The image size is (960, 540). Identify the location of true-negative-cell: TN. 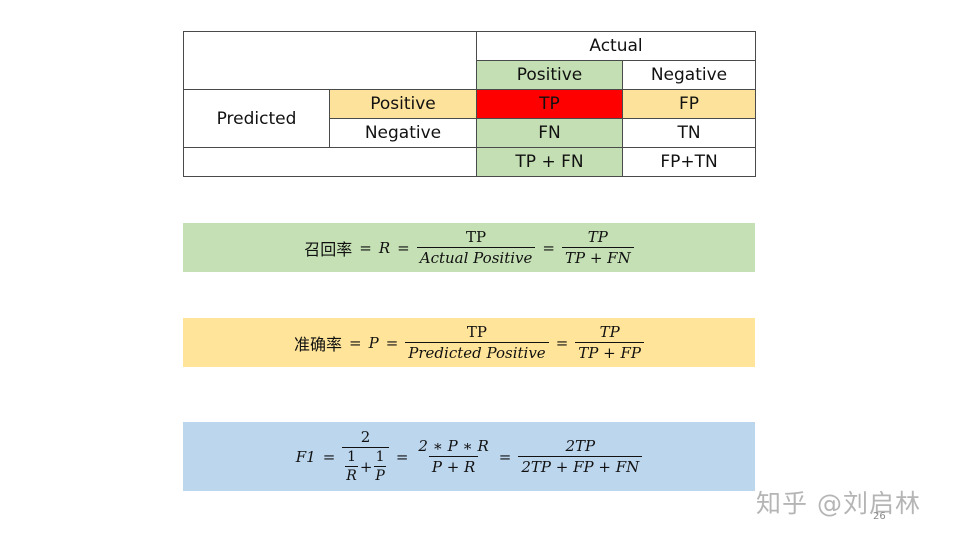
(689, 133).